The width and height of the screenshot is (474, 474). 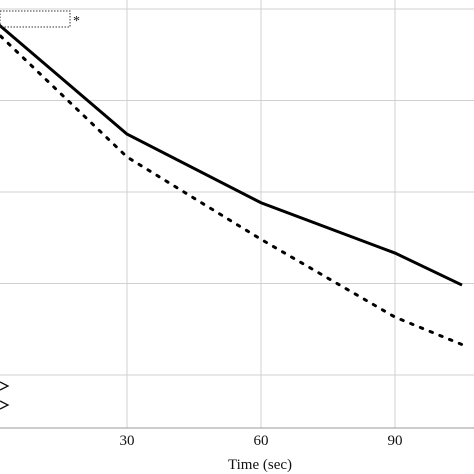 I want to click on annotation-asterisk: *, so click(x=76, y=21).